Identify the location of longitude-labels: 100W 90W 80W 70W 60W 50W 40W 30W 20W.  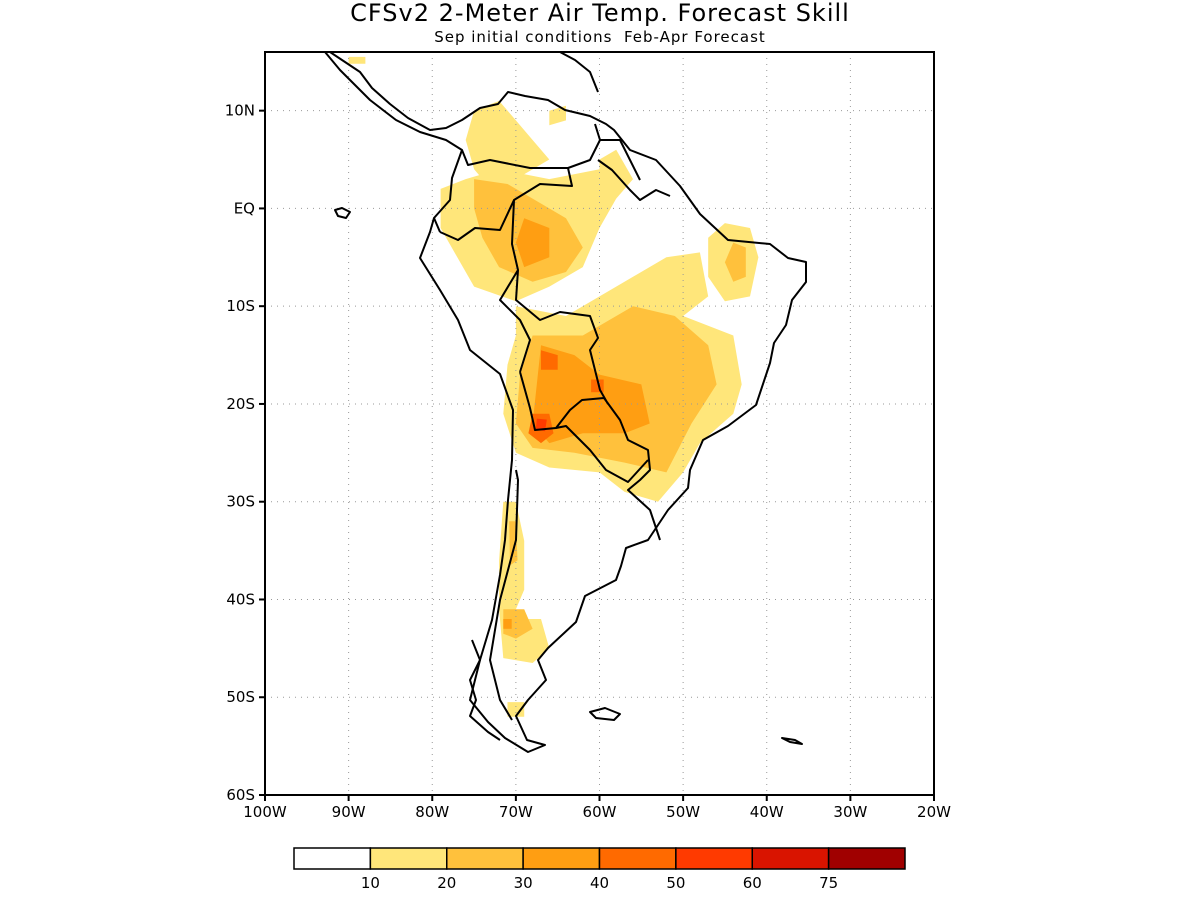
(597, 808).